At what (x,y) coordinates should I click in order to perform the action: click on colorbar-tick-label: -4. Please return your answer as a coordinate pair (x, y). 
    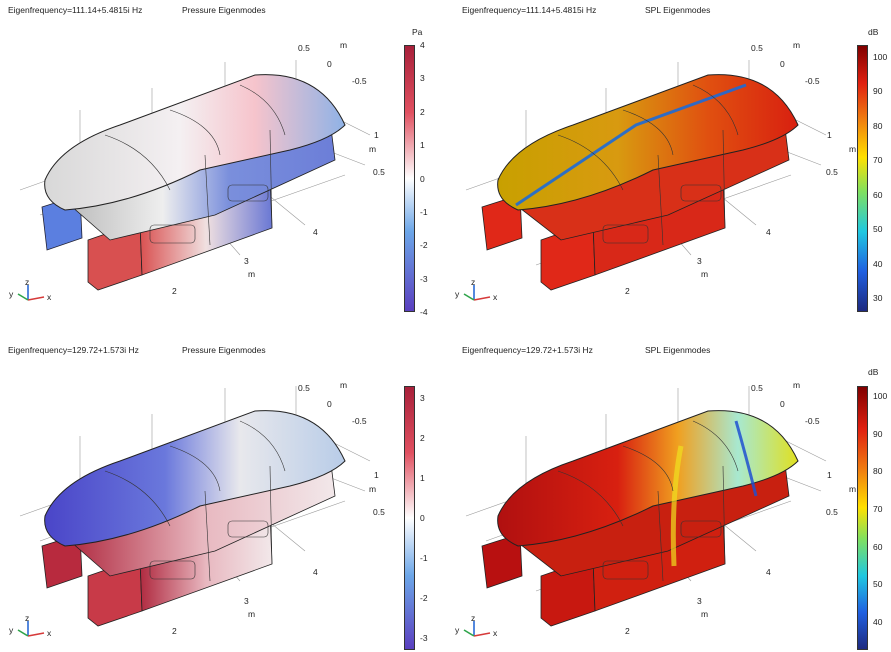
    Looking at the image, I should click on (424, 312).